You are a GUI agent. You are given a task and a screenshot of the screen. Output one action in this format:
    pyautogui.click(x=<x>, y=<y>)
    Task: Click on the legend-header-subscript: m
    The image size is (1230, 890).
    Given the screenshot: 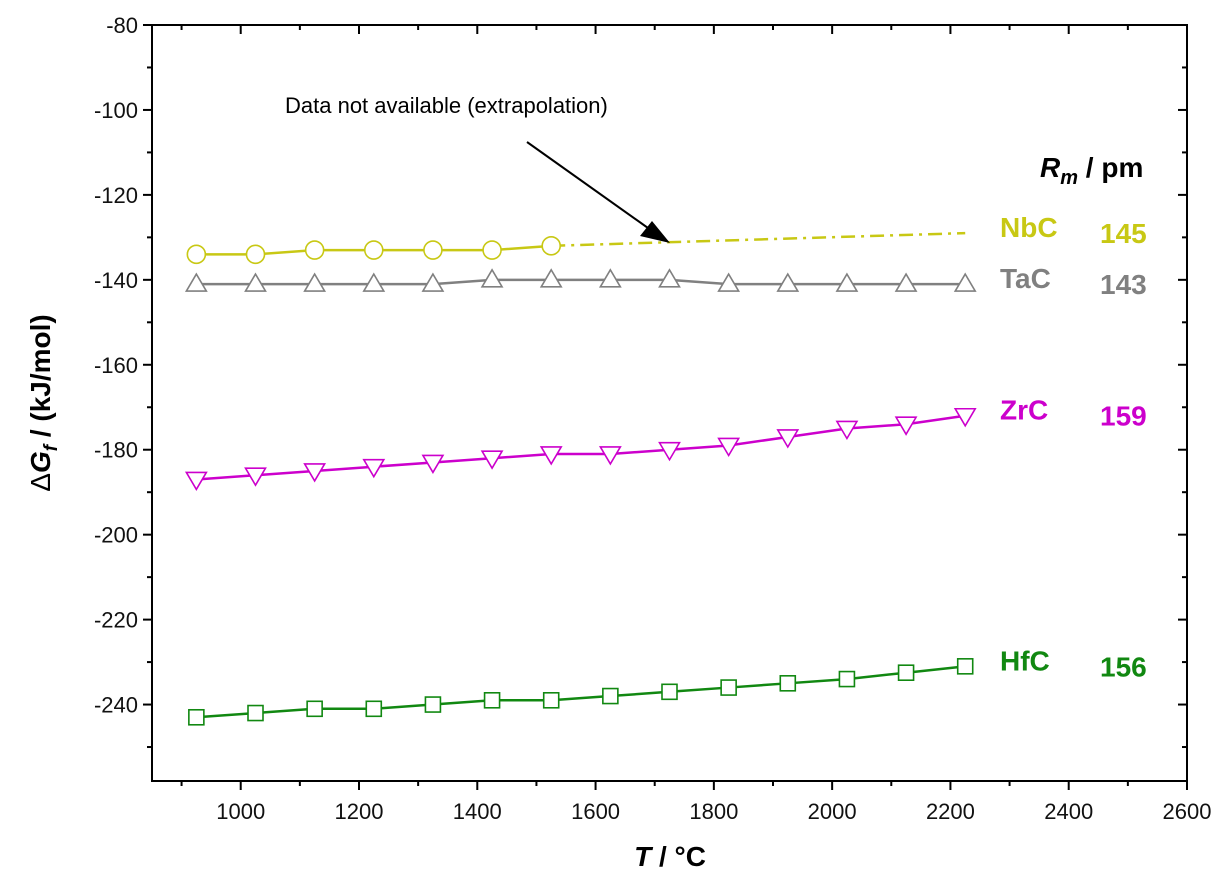 What is the action you would take?
    pyautogui.click(x=1069, y=178)
    